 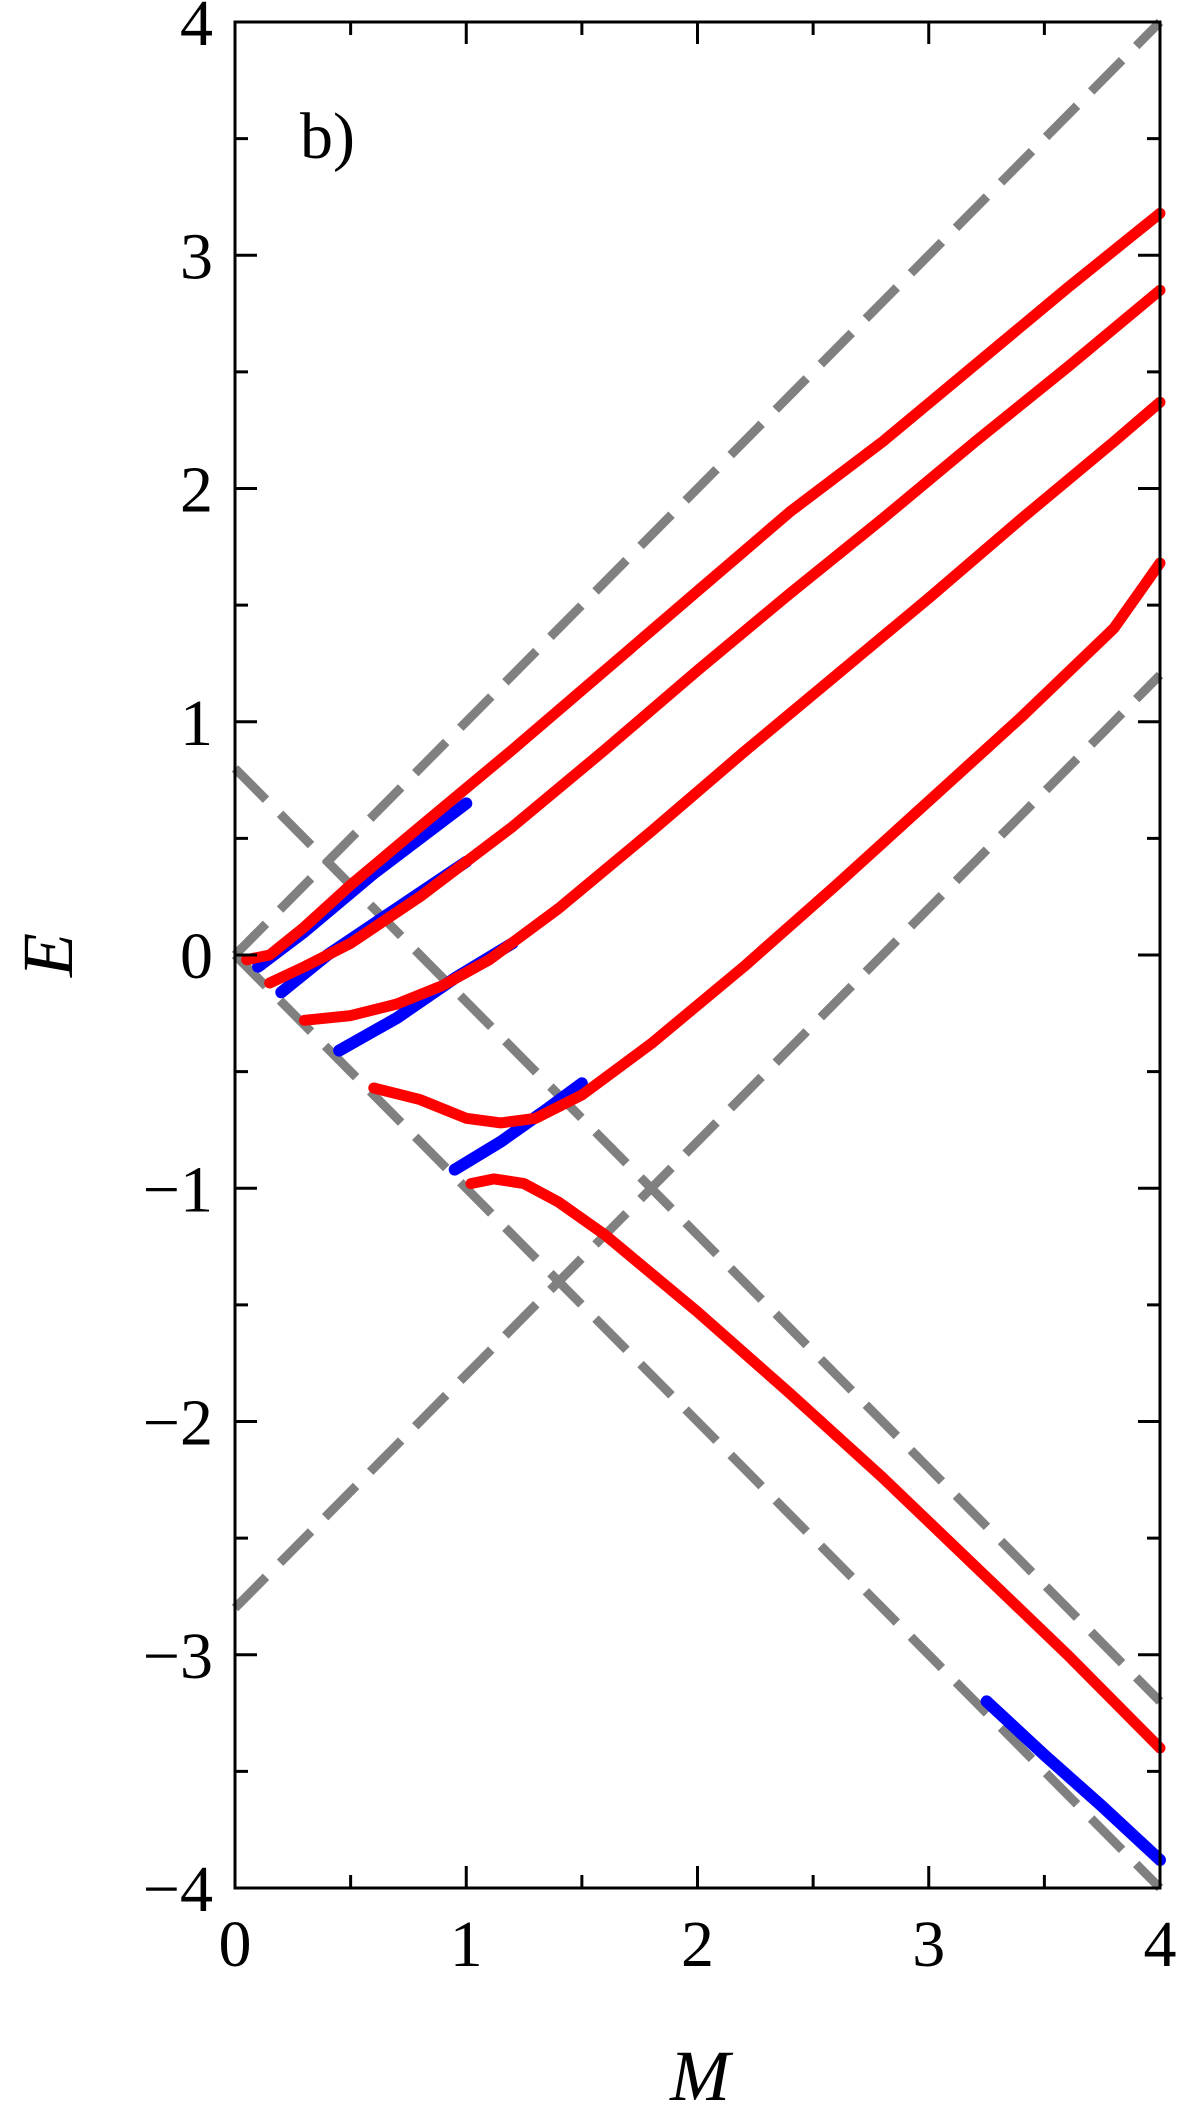 I want to click on y-tick-label: 3, so click(x=196, y=256).